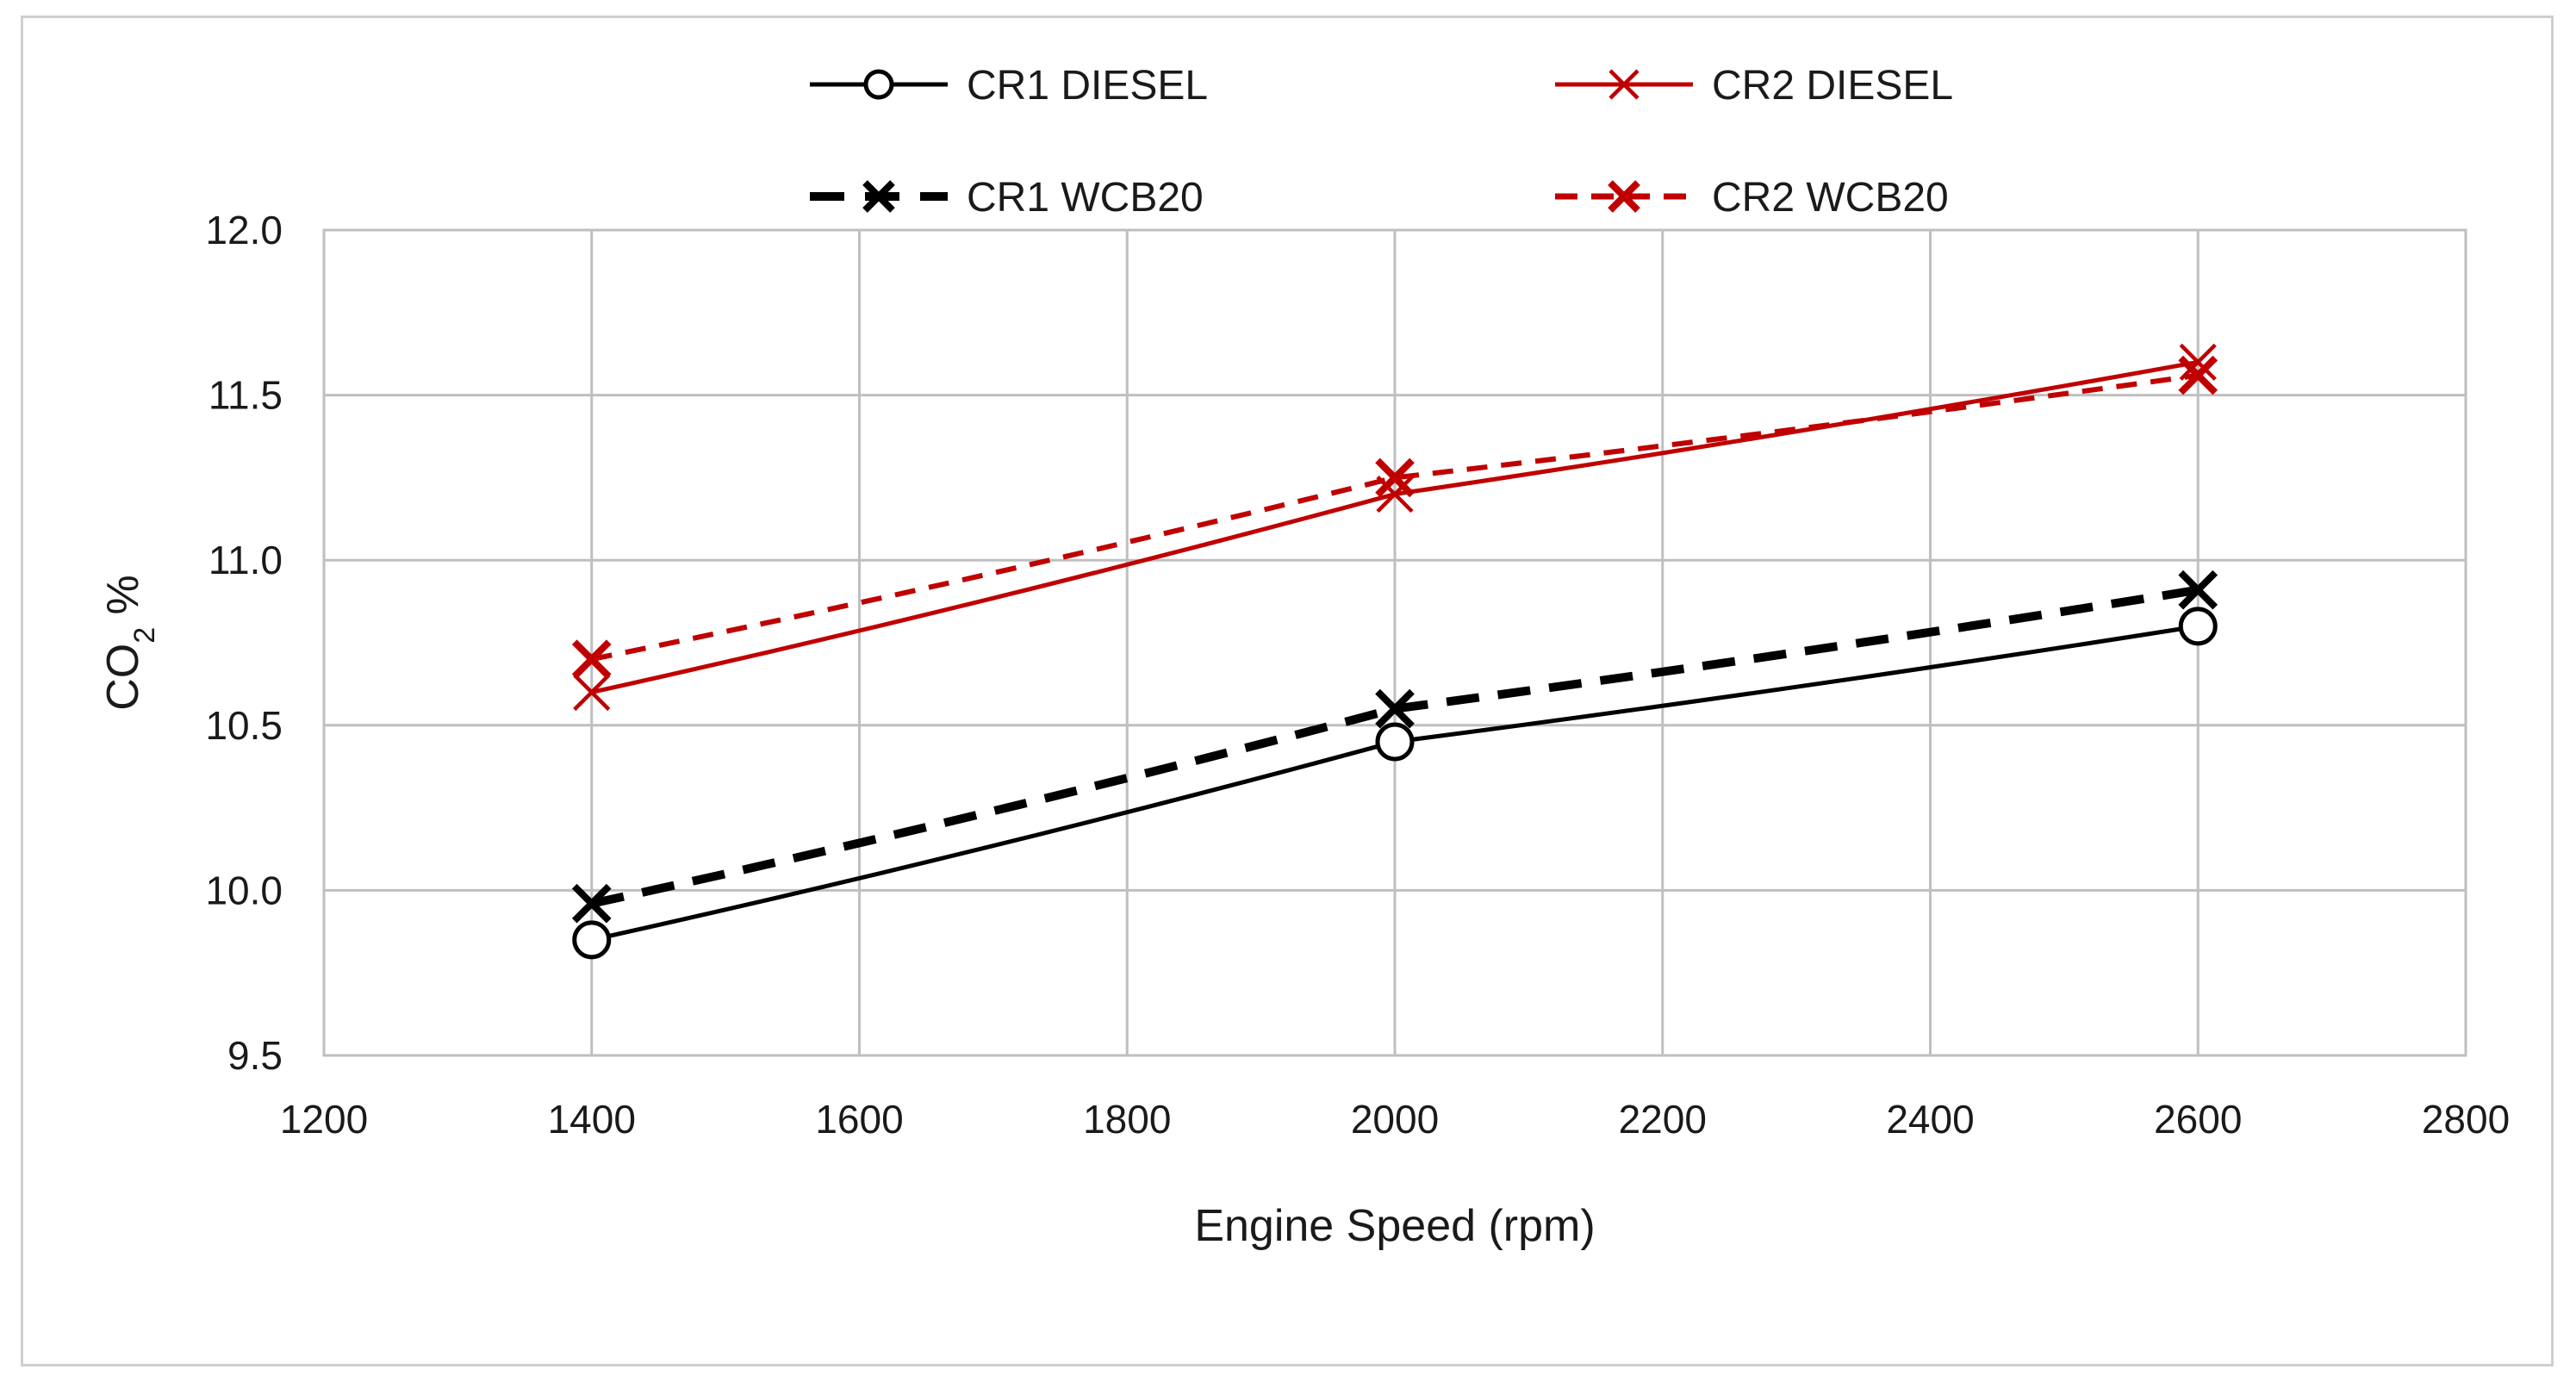  I want to click on series-line, so click(1395, 746).